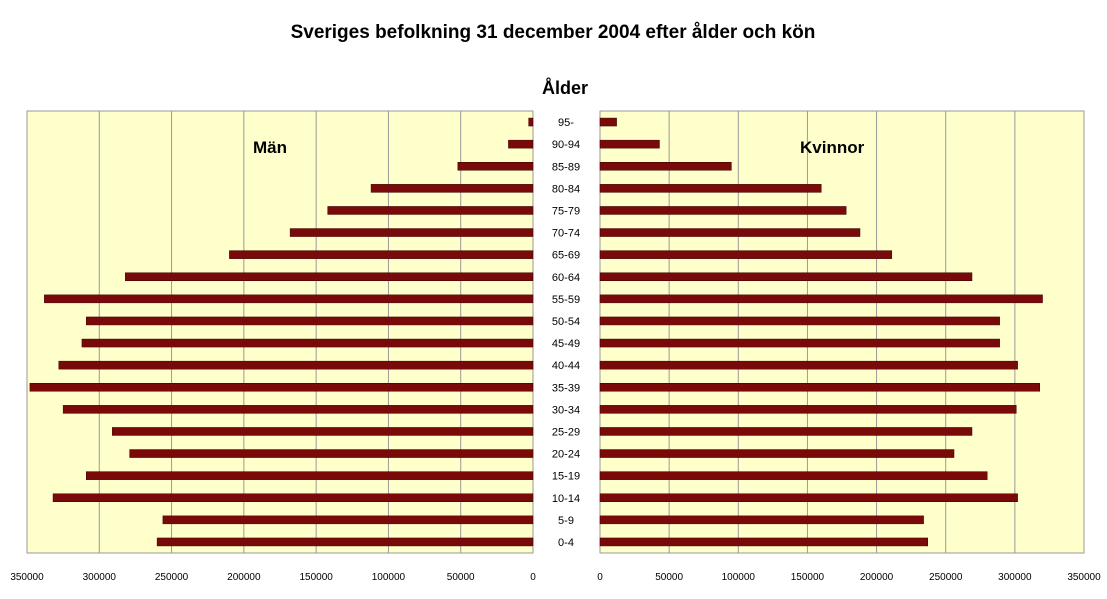 This screenshot has height=599, width=1107. Describe the element at coordinates (808, 577) in the screenshot. I see `x-tick-label-right: 150000` at that location.